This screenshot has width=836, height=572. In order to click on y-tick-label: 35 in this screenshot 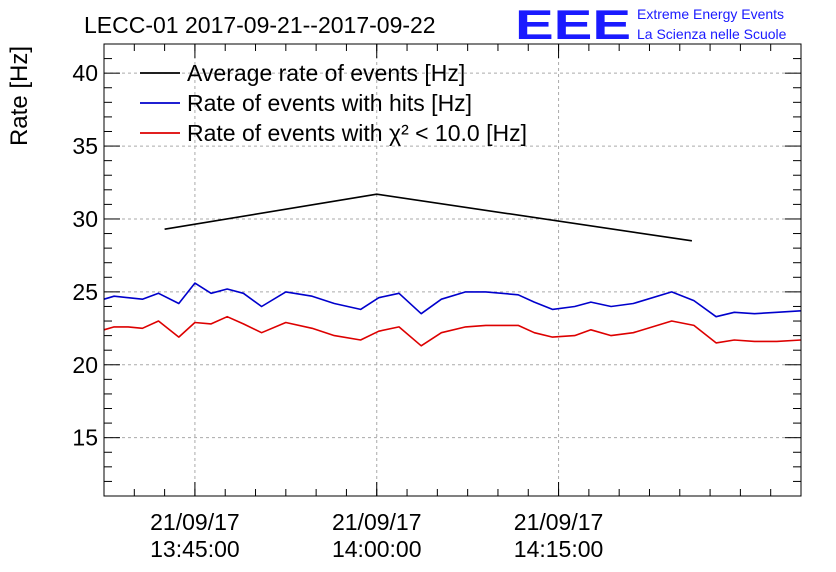, I will do `click(85, 146)`.